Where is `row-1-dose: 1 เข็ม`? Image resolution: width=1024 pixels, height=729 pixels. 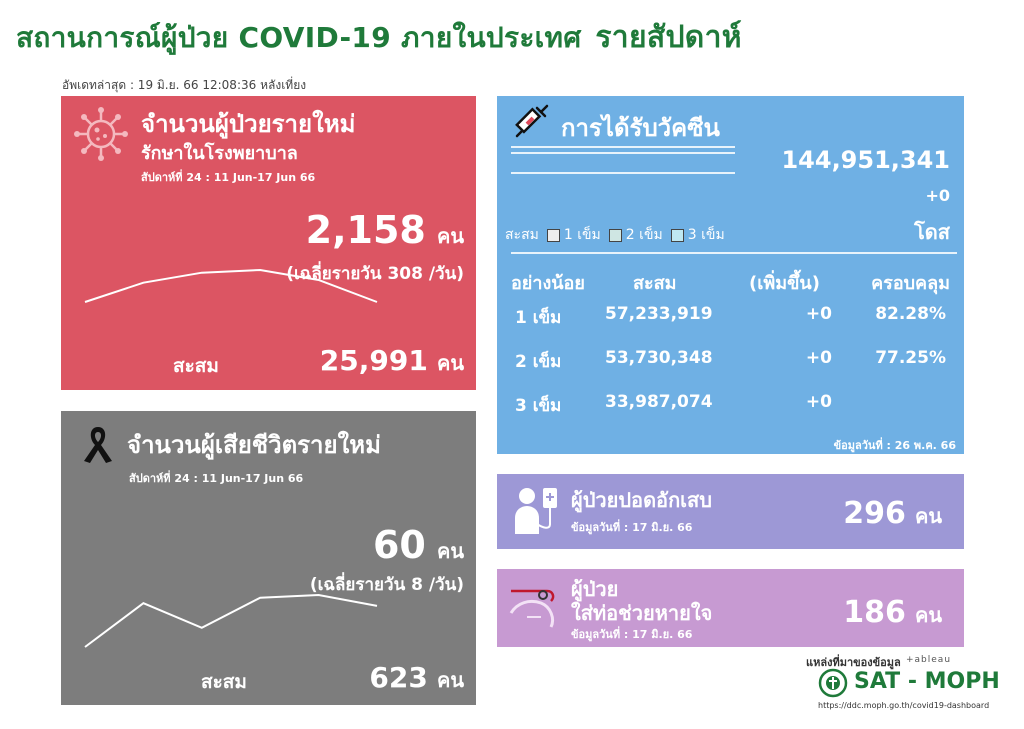 row-1-dose: 1 เข็ม is located at coordinates (538, 318).